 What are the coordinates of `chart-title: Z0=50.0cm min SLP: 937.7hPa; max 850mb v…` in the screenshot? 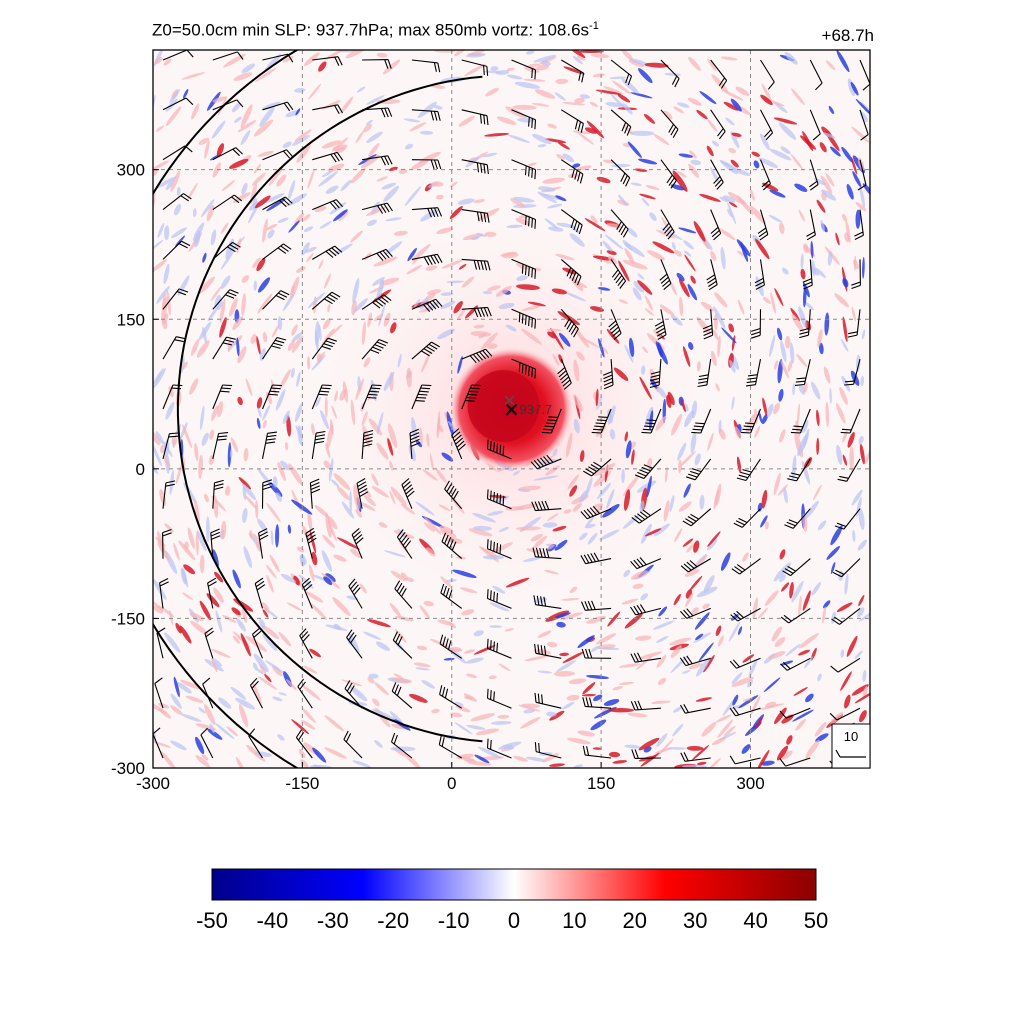 It's located at (375, 30).